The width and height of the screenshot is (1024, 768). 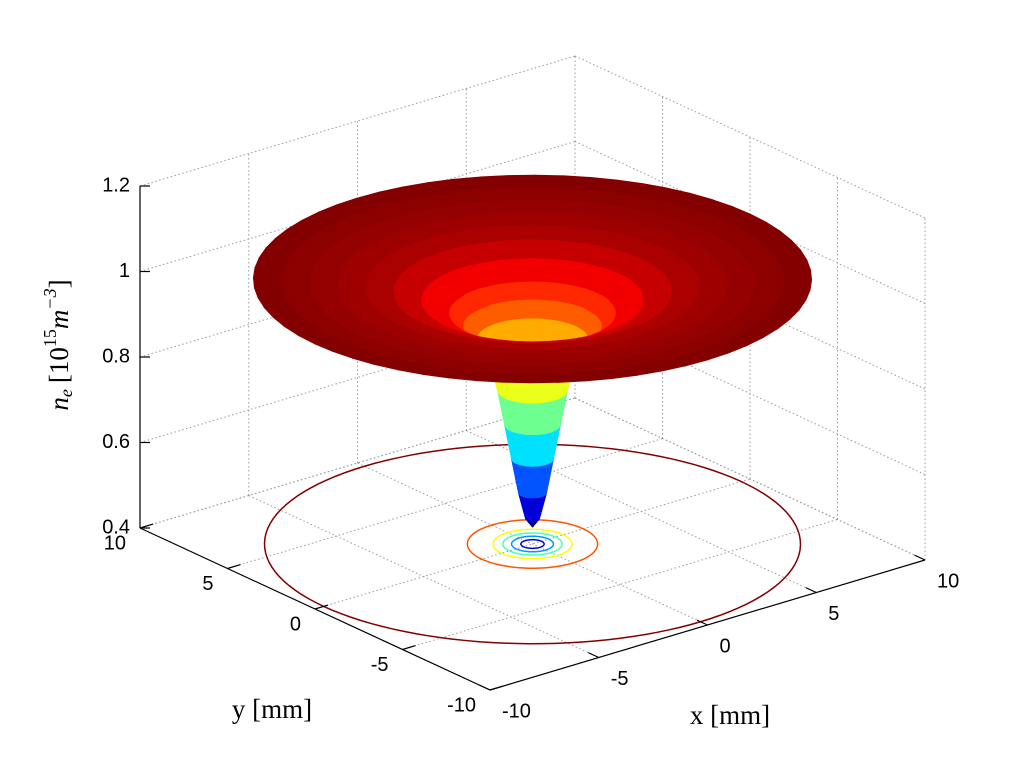 I want to click on z-label-part: ], so click(x=59, y=283).